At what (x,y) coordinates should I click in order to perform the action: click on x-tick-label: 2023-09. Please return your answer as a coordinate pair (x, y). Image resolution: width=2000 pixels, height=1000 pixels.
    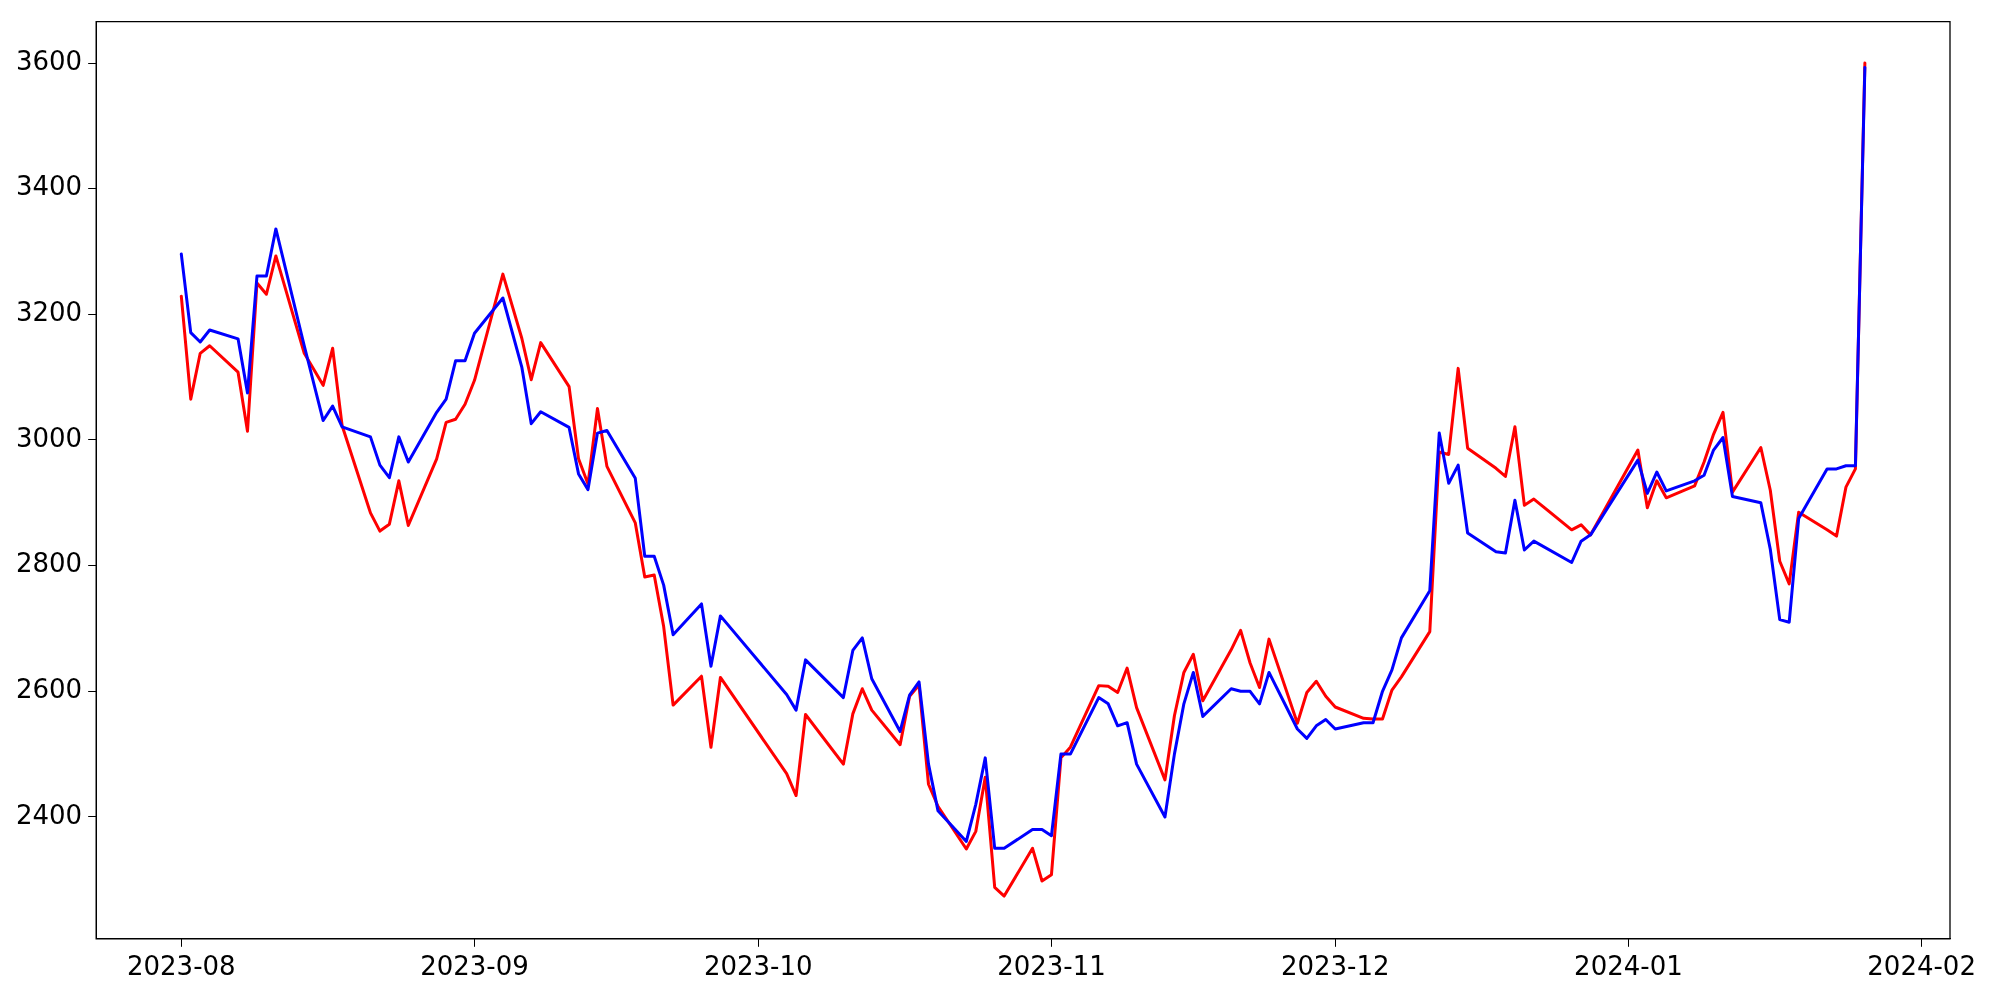
    Looking at the image, I should click on (474, 966).